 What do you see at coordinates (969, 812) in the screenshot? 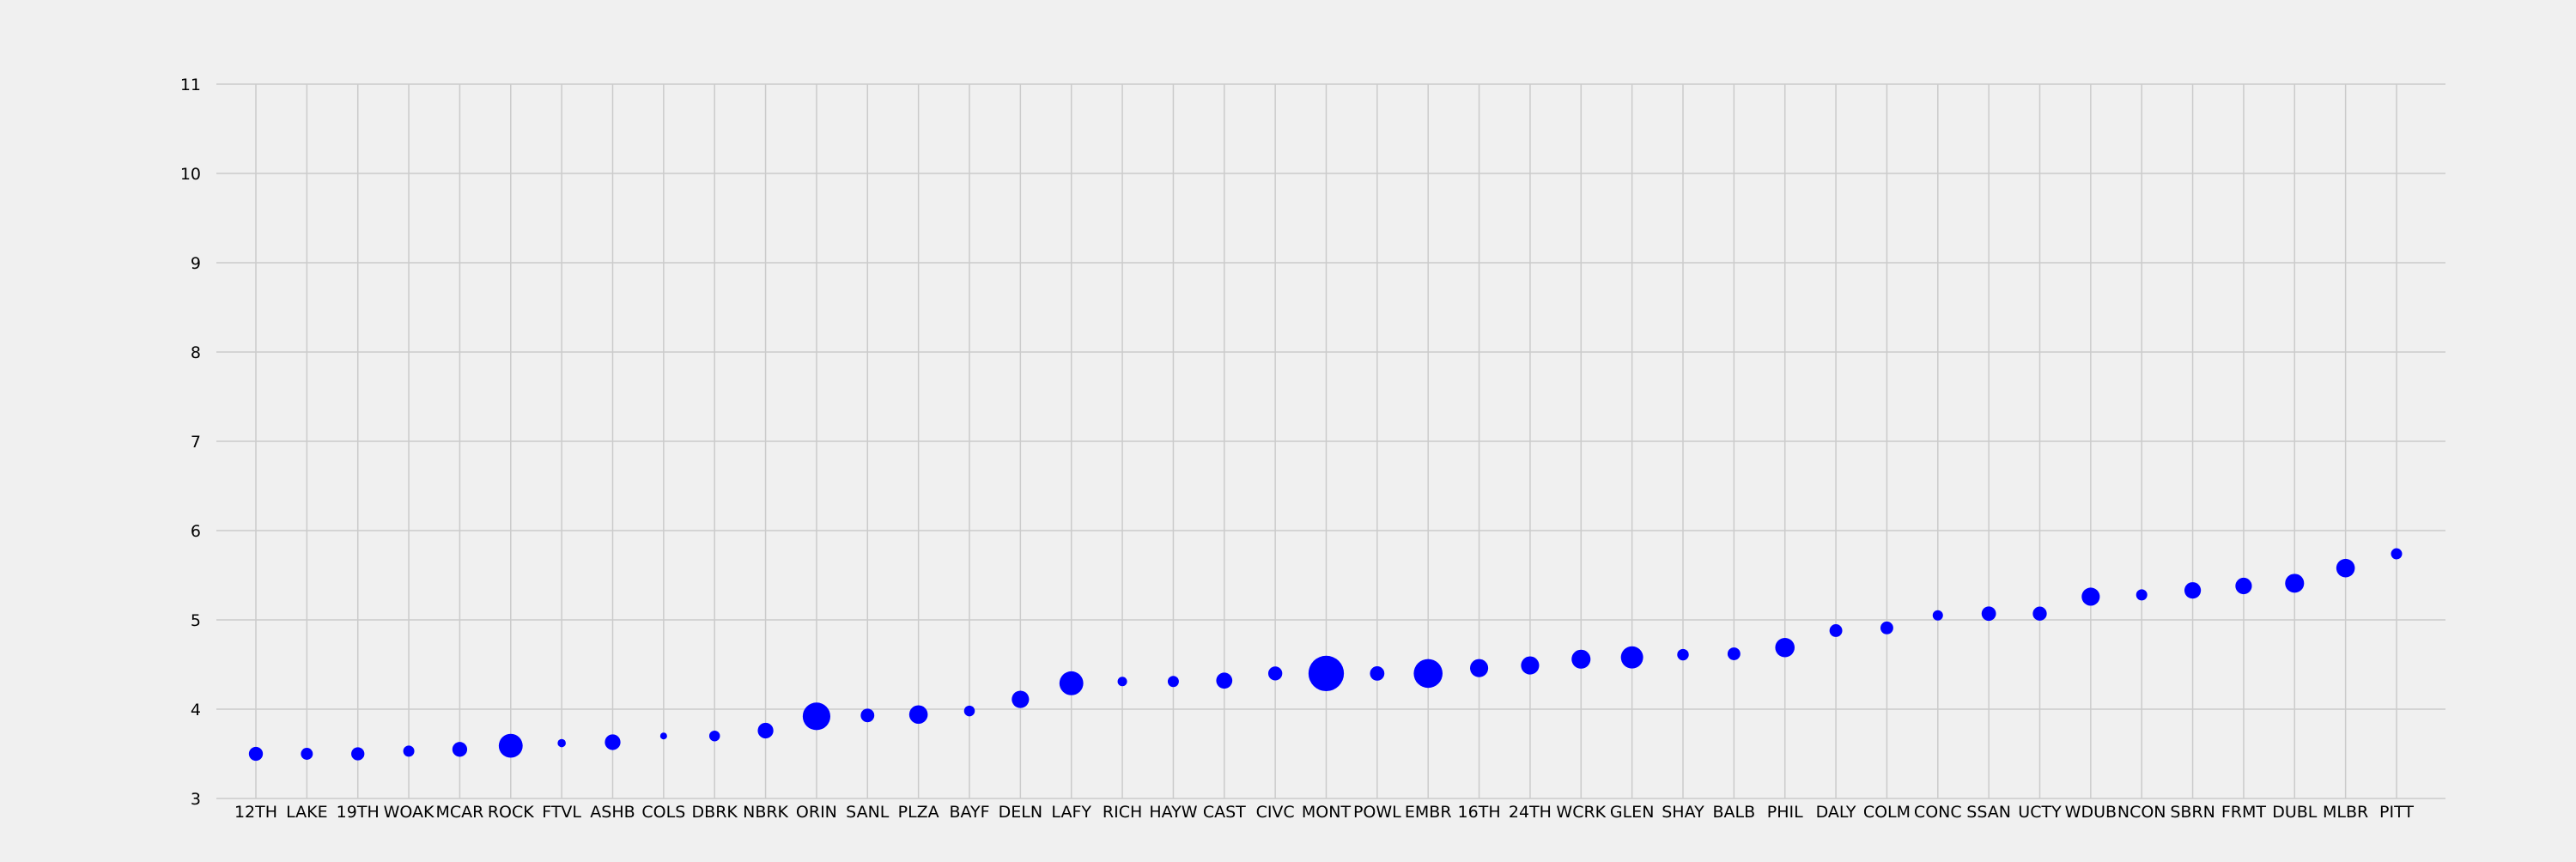
I see `x-tick-label: BAYF` at bounding box center [969, 812].